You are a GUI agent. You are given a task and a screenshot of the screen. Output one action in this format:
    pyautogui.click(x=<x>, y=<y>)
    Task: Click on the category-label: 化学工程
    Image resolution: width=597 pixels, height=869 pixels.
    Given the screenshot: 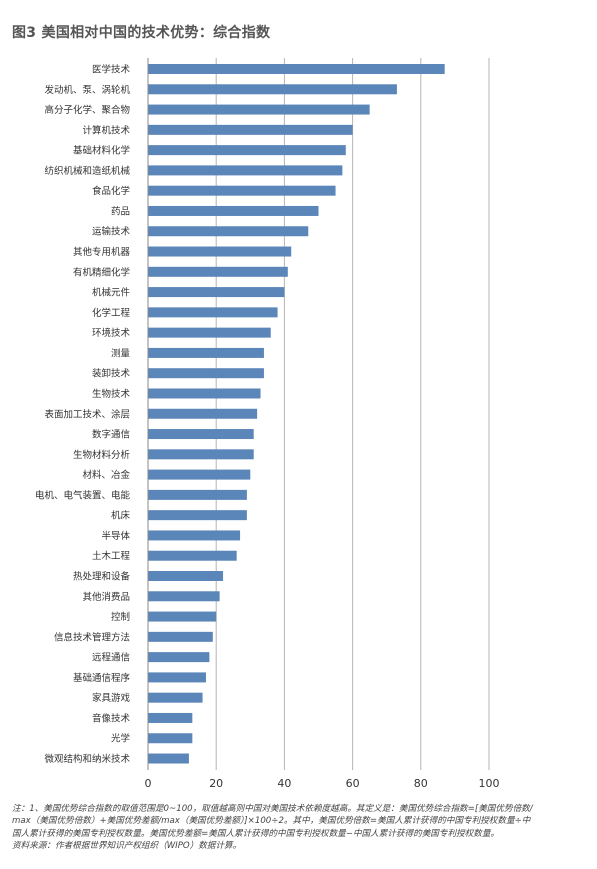 What is the action you would take?
    pyautogui.click(x=111, y=313)
    